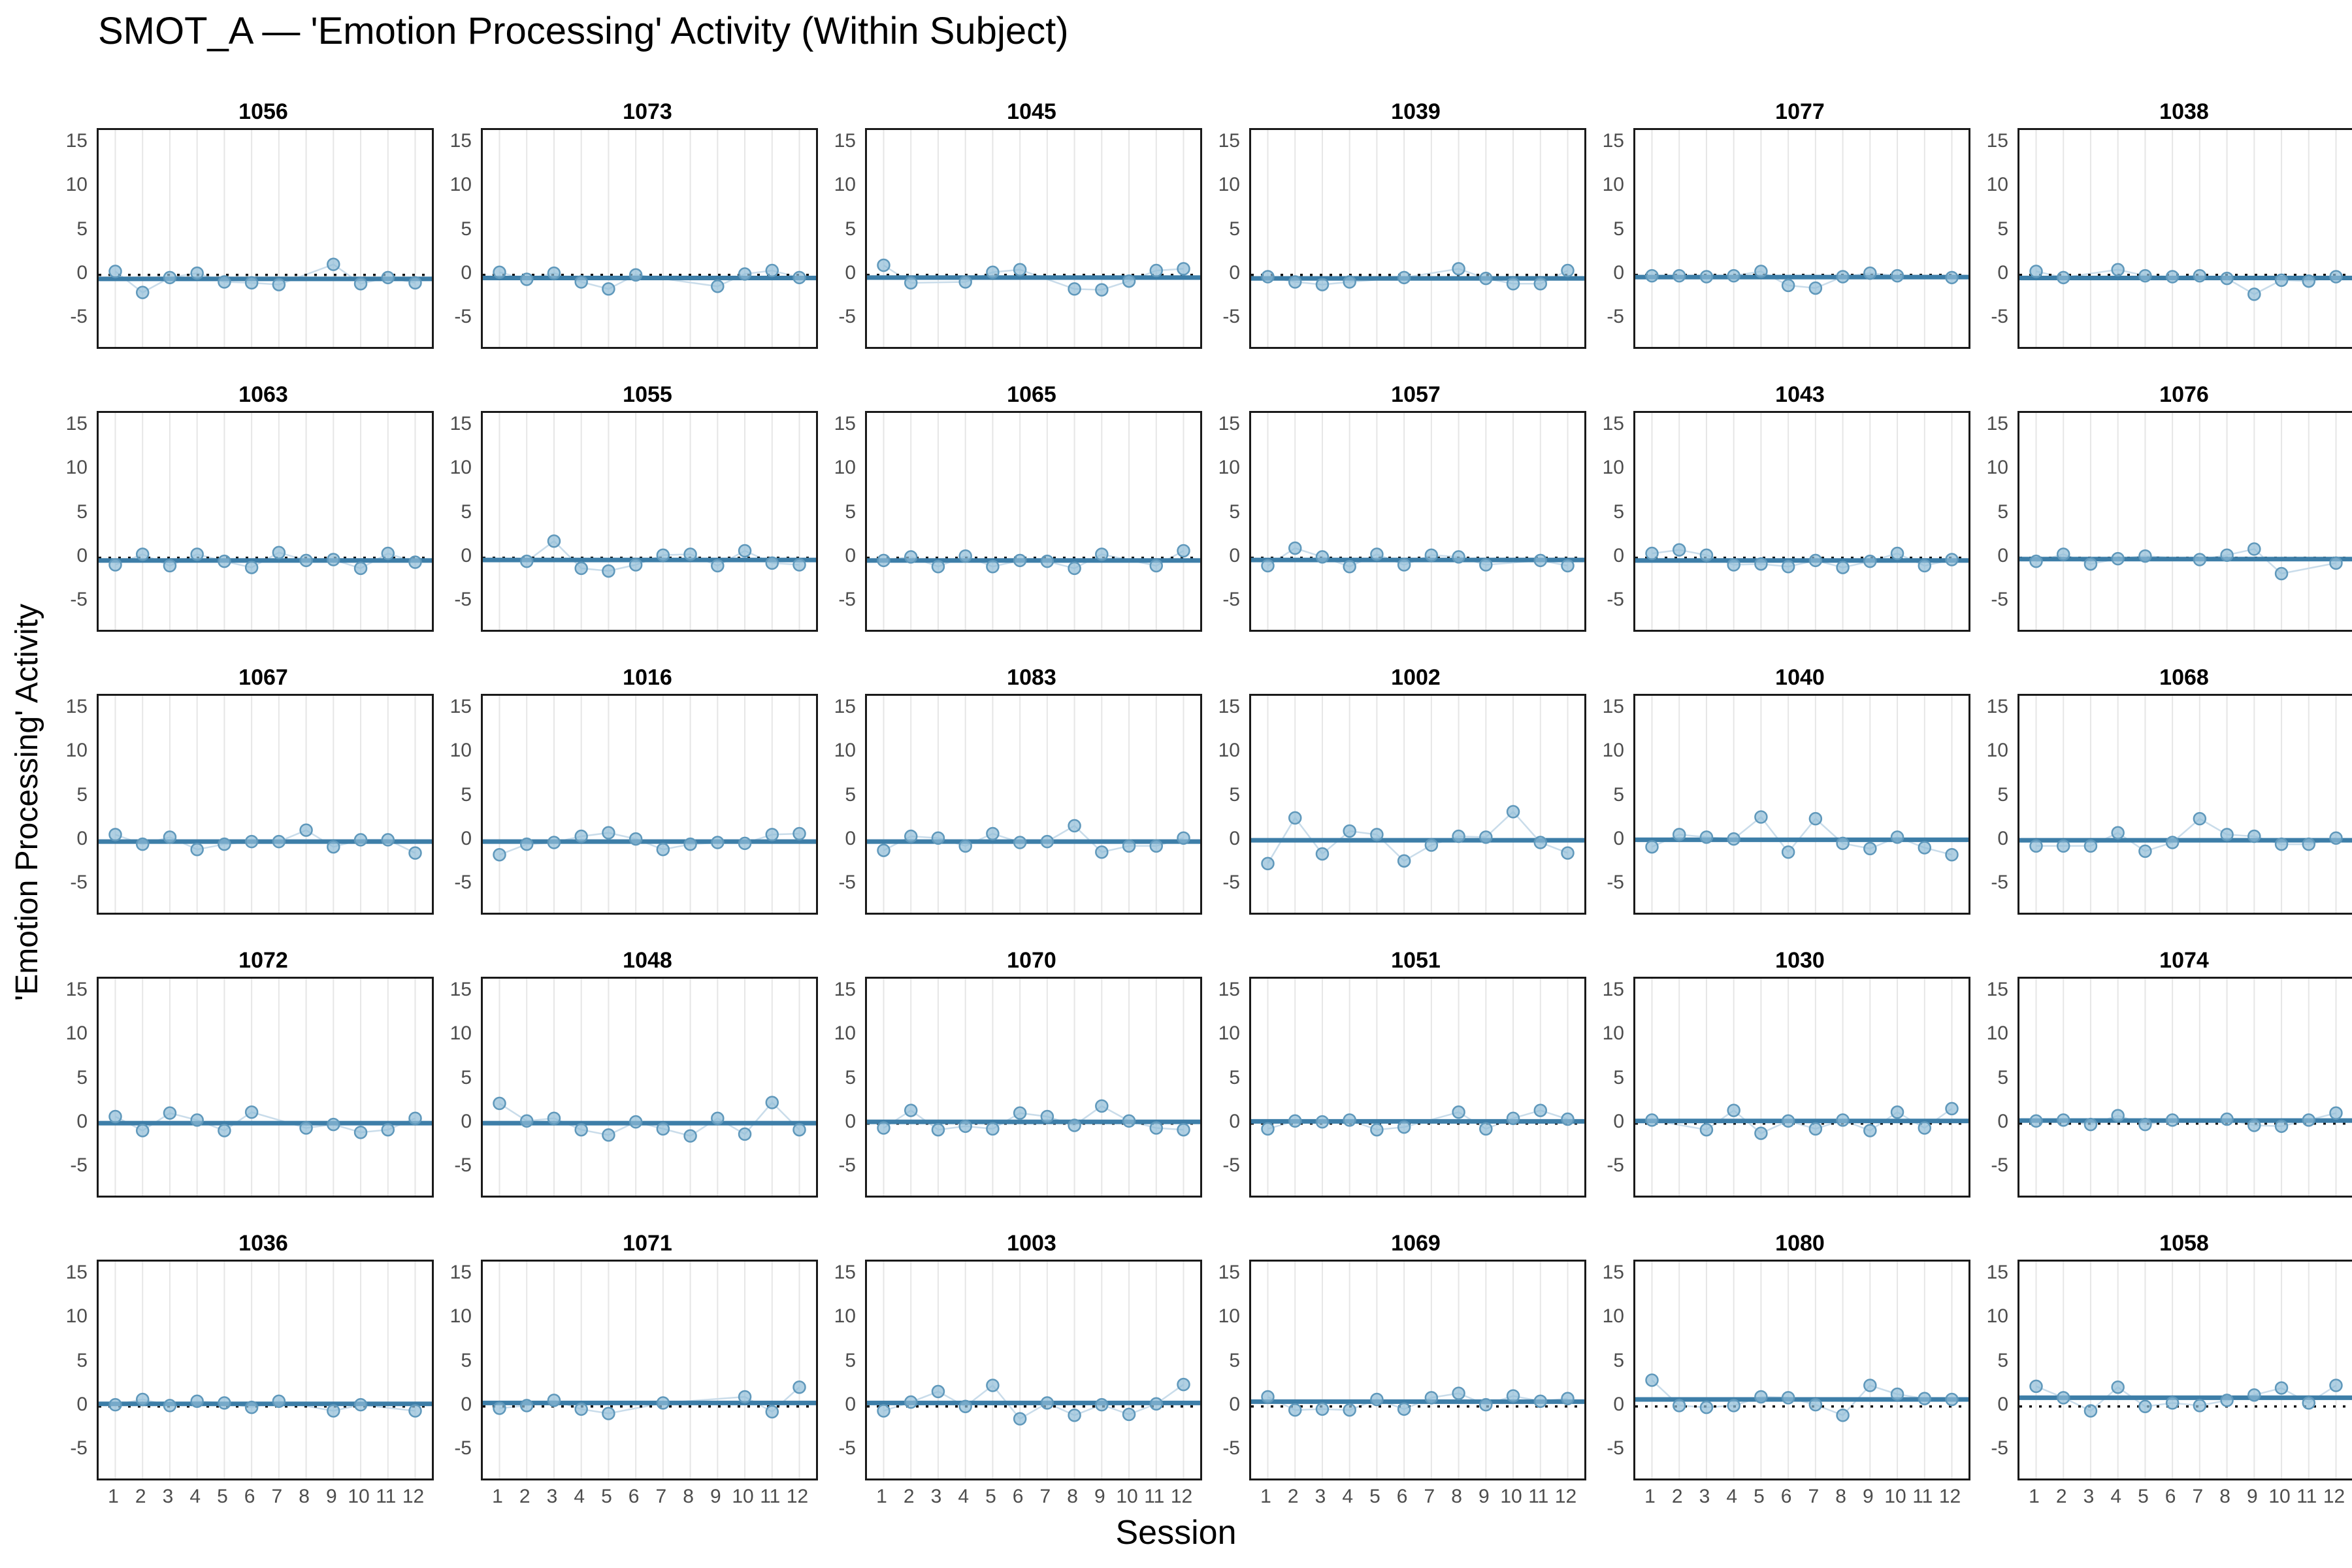 The width and height of the screenshot is (2352, 1568). What do you see at coordinates (1176, 1533) in the screenshot?
I see `x-axis-label: Session` at bounding box center [1176, 1533].